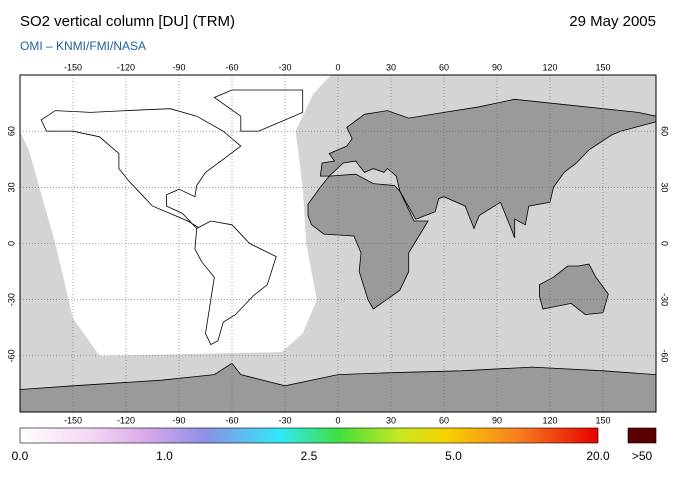 The height and width of the screenshot is (480, 676). What do you see at coordinates (258, 110) in the screenshot?
I see `greenland` at bounding box center [258, 110].